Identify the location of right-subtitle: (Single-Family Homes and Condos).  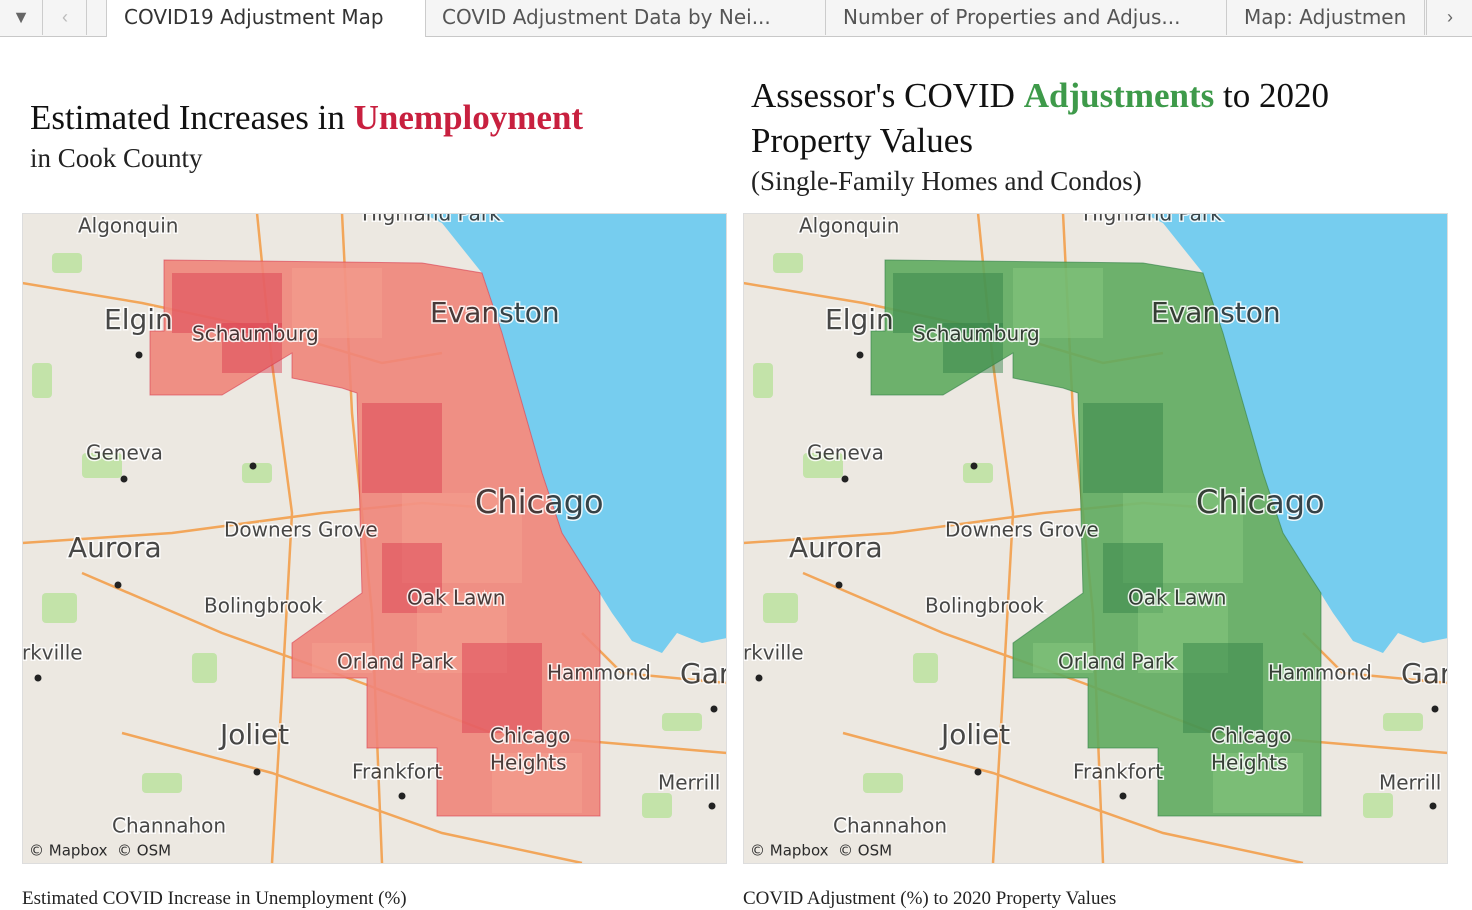
(946, 181).